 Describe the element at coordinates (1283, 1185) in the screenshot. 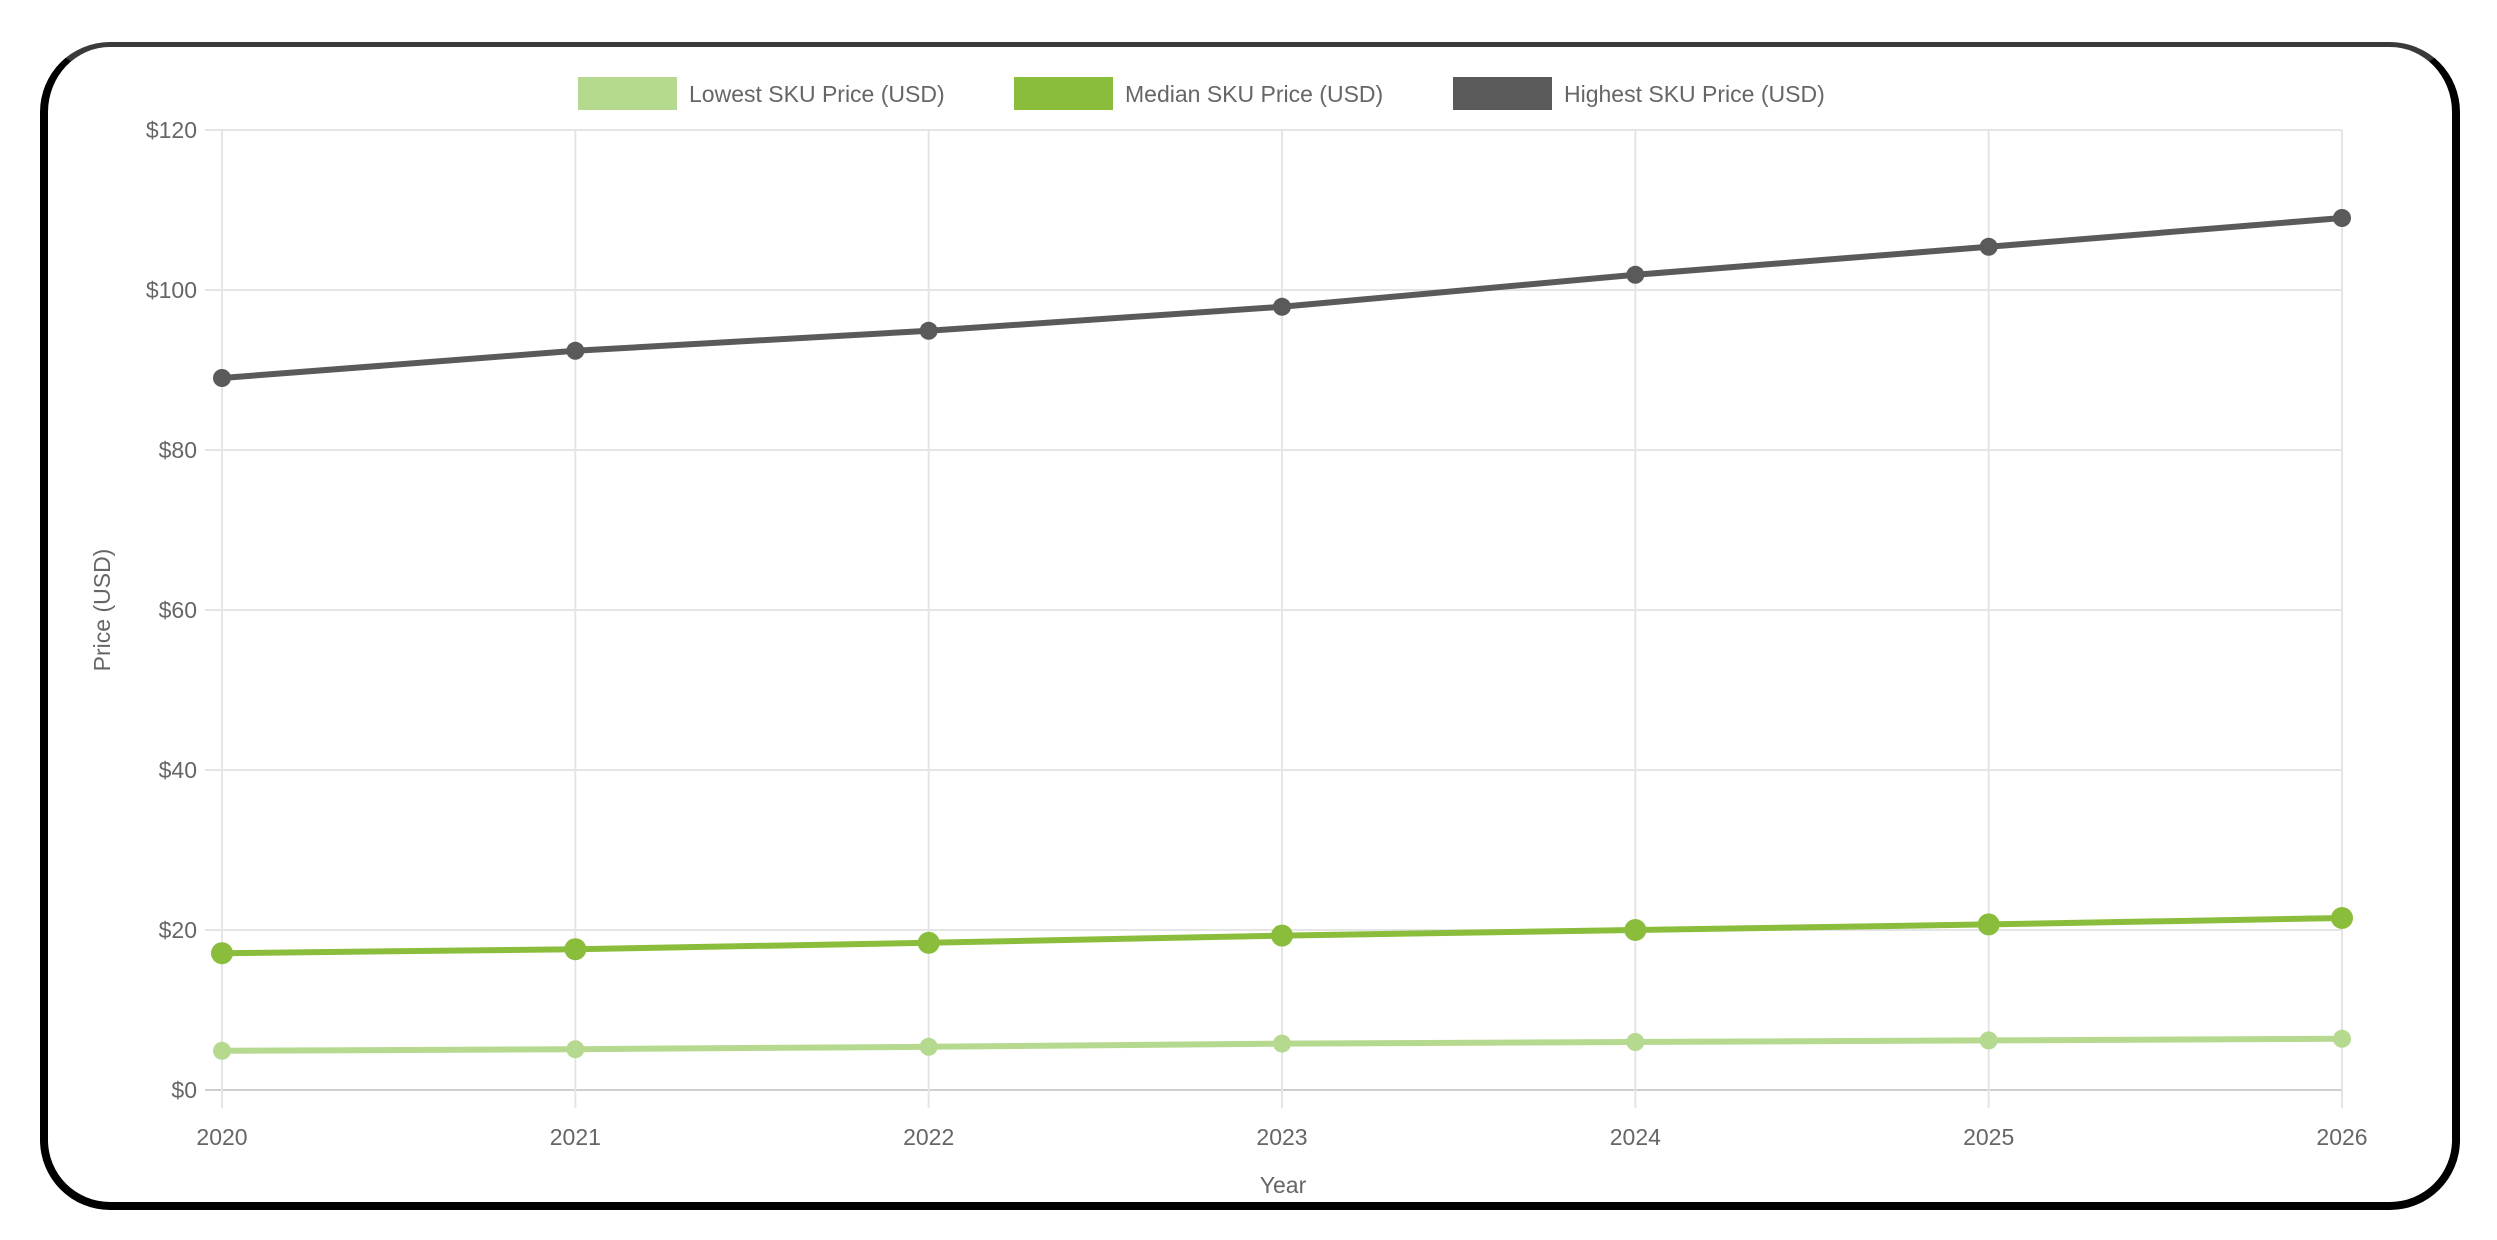

I see `x-axis-title: Year` at that location.